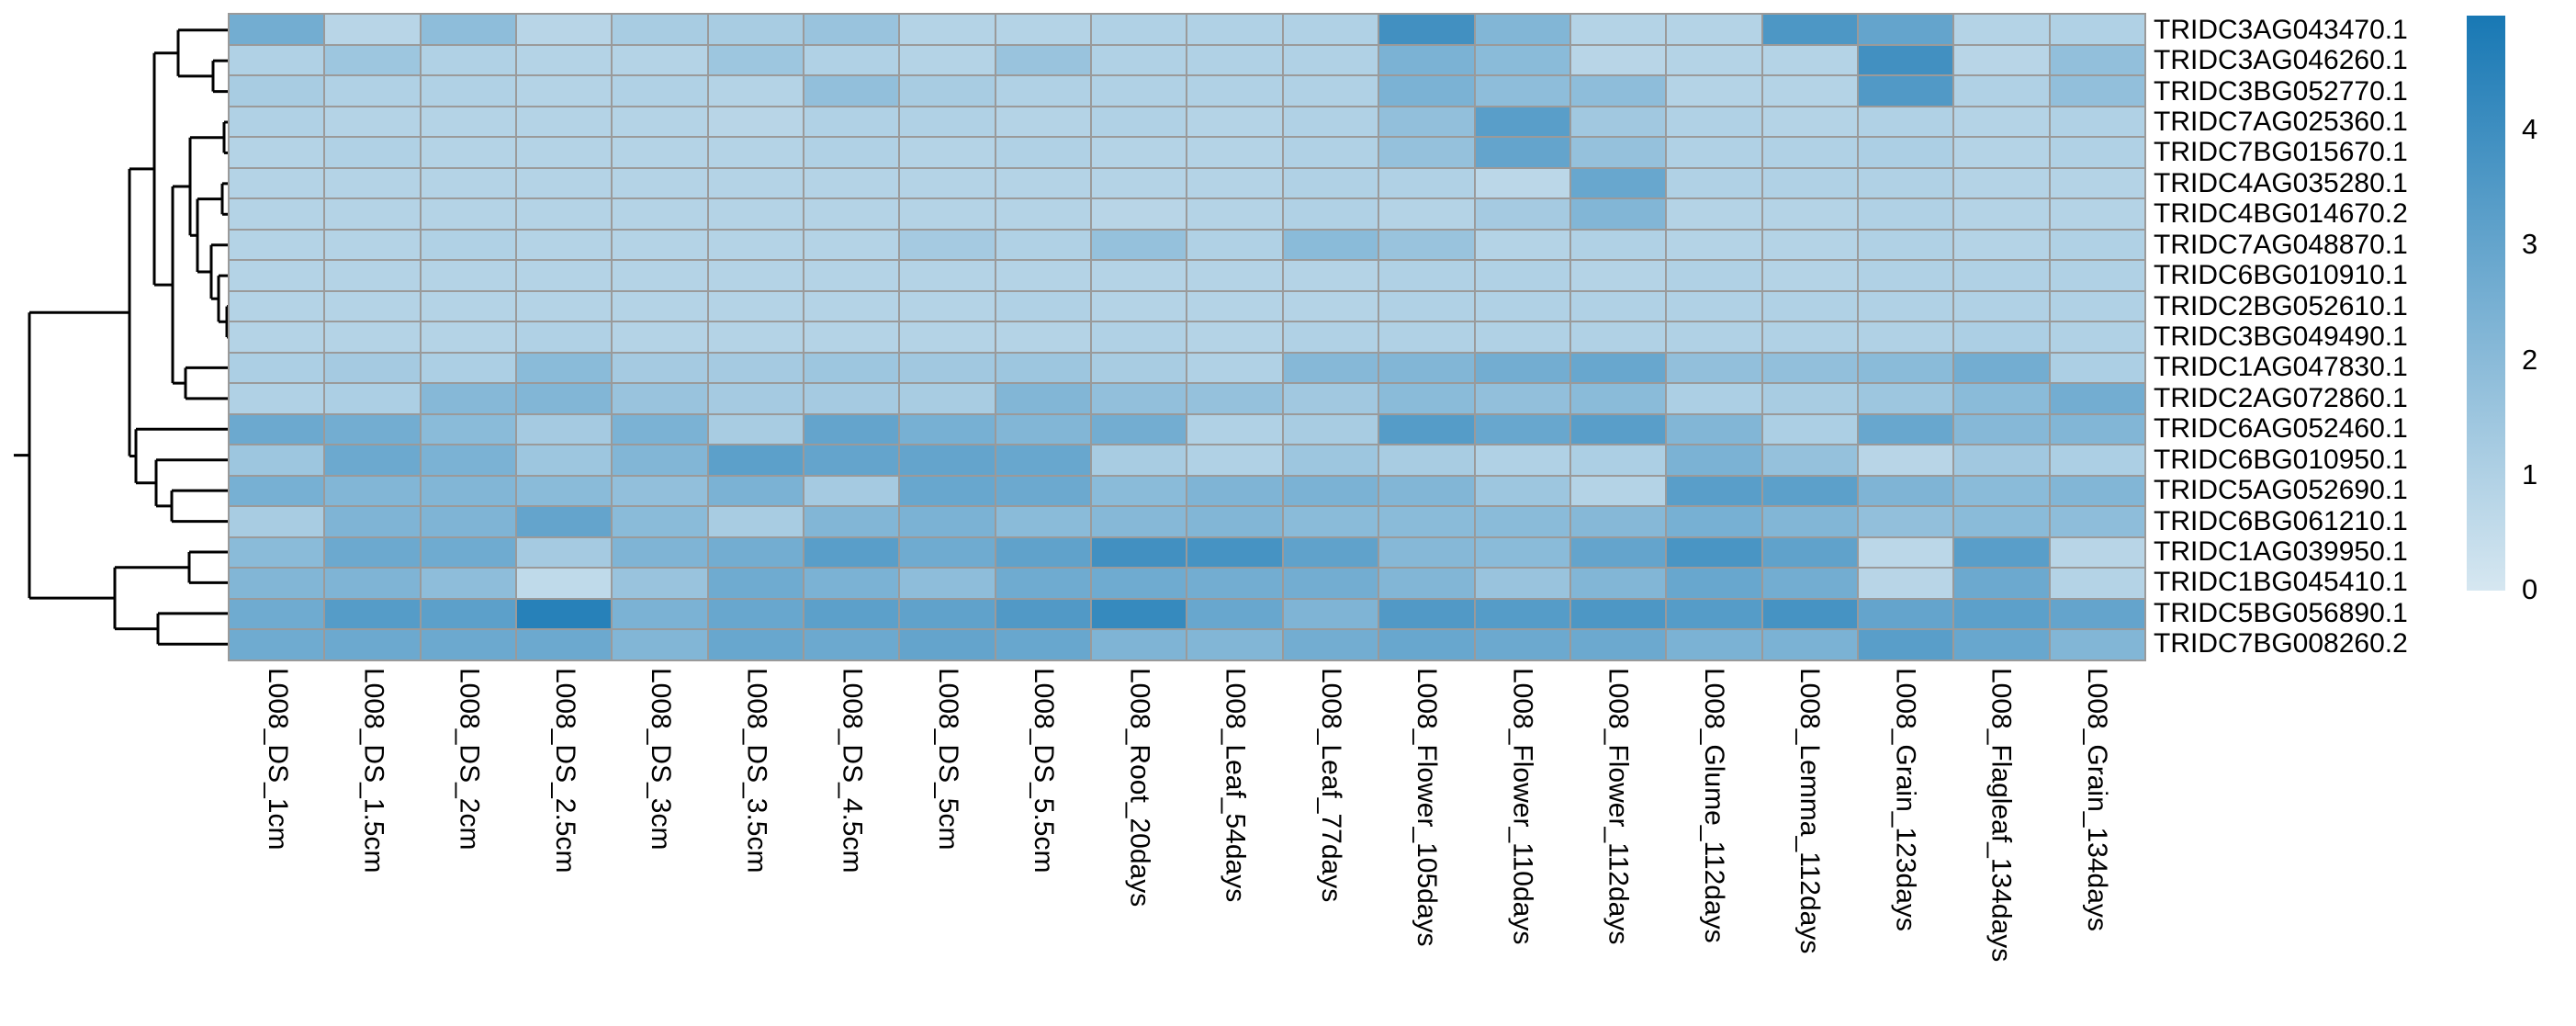 The height and width of the screenshot is (1026, 2576). What do you see at coordinates (2001, 816) in the screenshot?
I see `column-label: L008_Flagleaf_134days` at bounding box center [2001, 816].